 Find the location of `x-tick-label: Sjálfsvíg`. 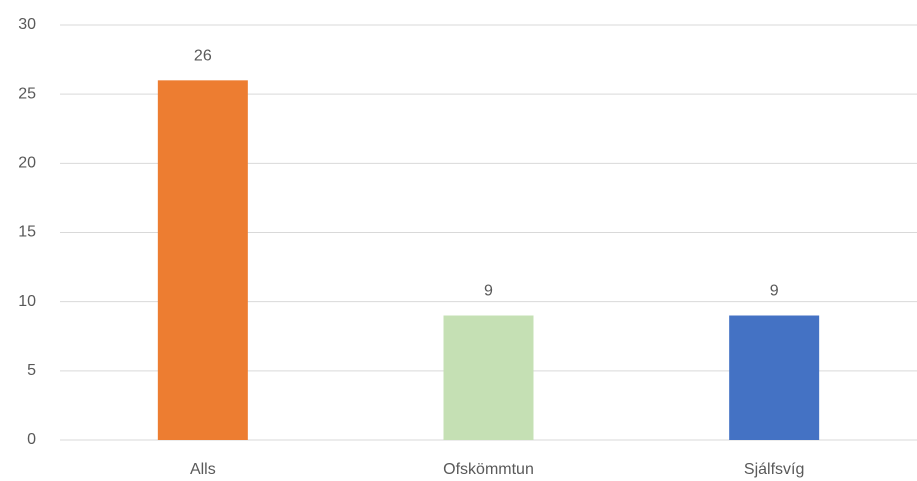

x-tick-label: Sjálfsvíg is located at coordinates (774, 469).